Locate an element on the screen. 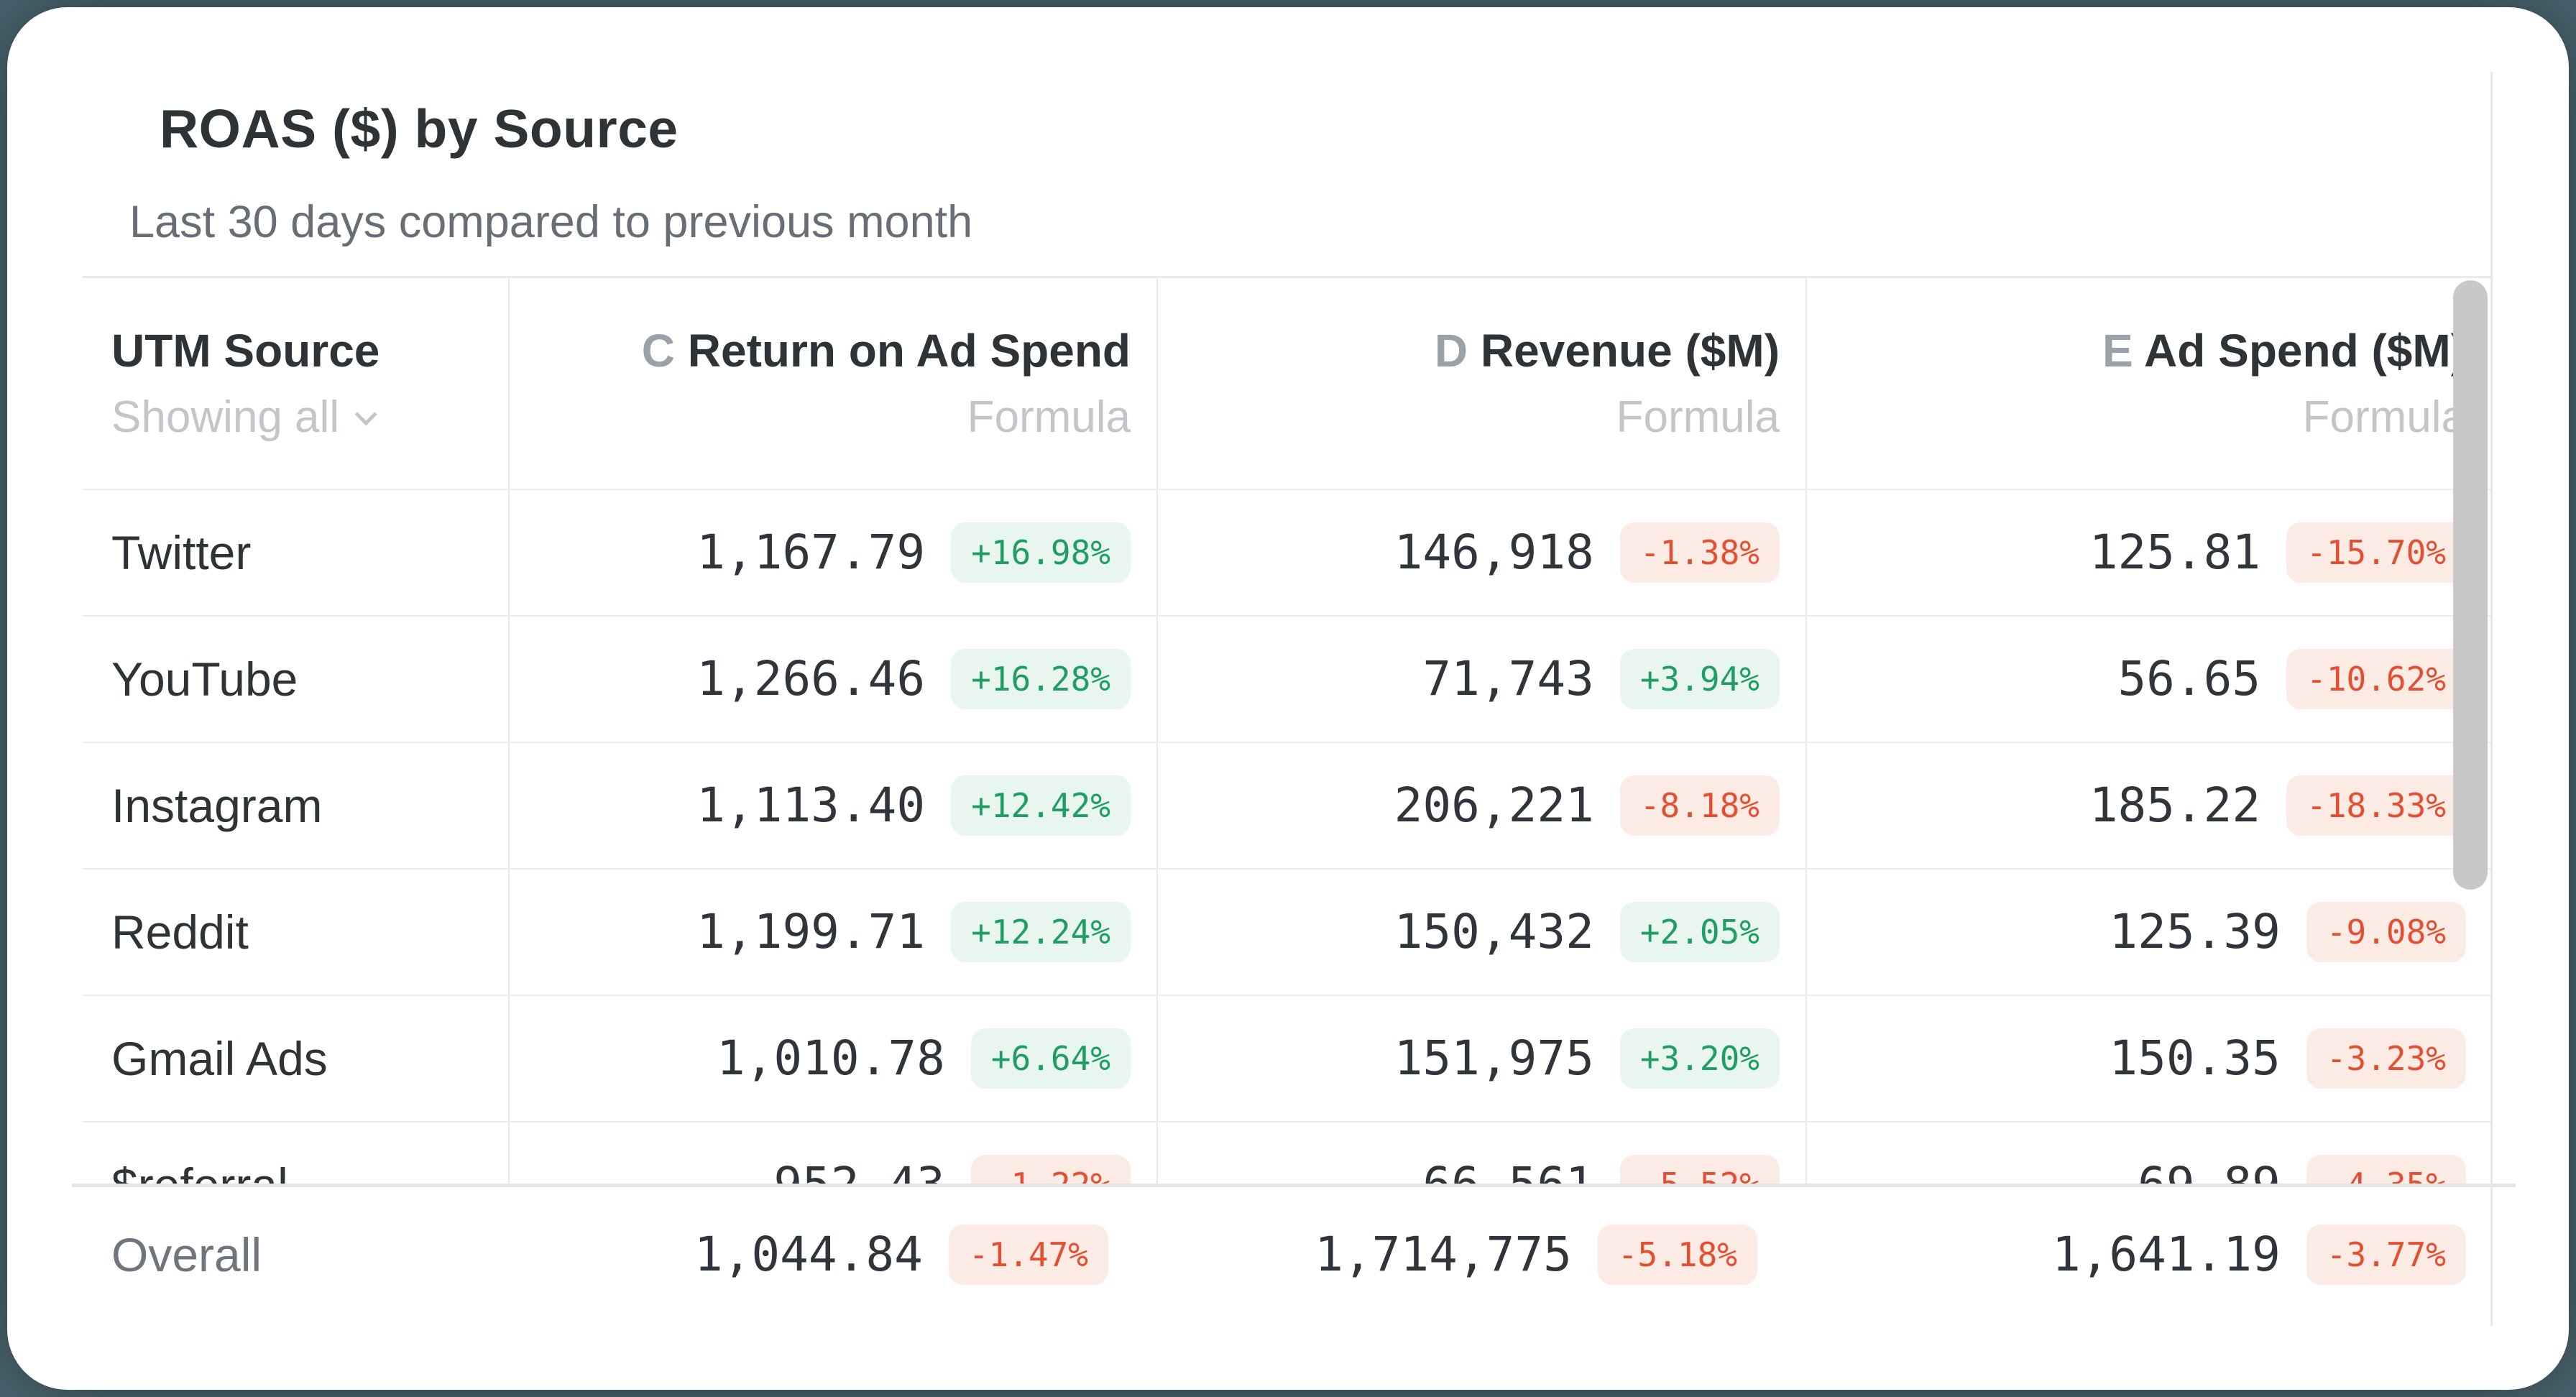 This screenshot has height=1397, width=2576. revenue-delta-badge: +2.05% is located at coordinates (1699, 932).